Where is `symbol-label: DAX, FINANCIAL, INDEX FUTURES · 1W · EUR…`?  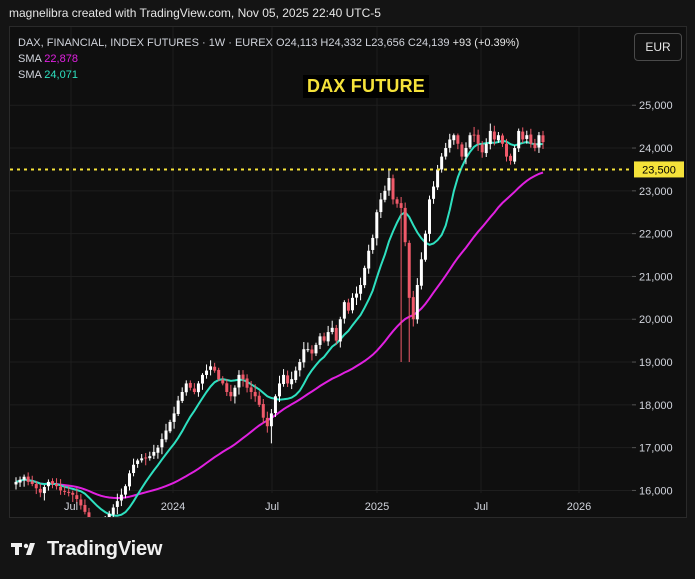 symbol-label: DAX, FINANCIAL, INDEX FUTURES · 1W · EUR… is located at coordinates (145, 43).